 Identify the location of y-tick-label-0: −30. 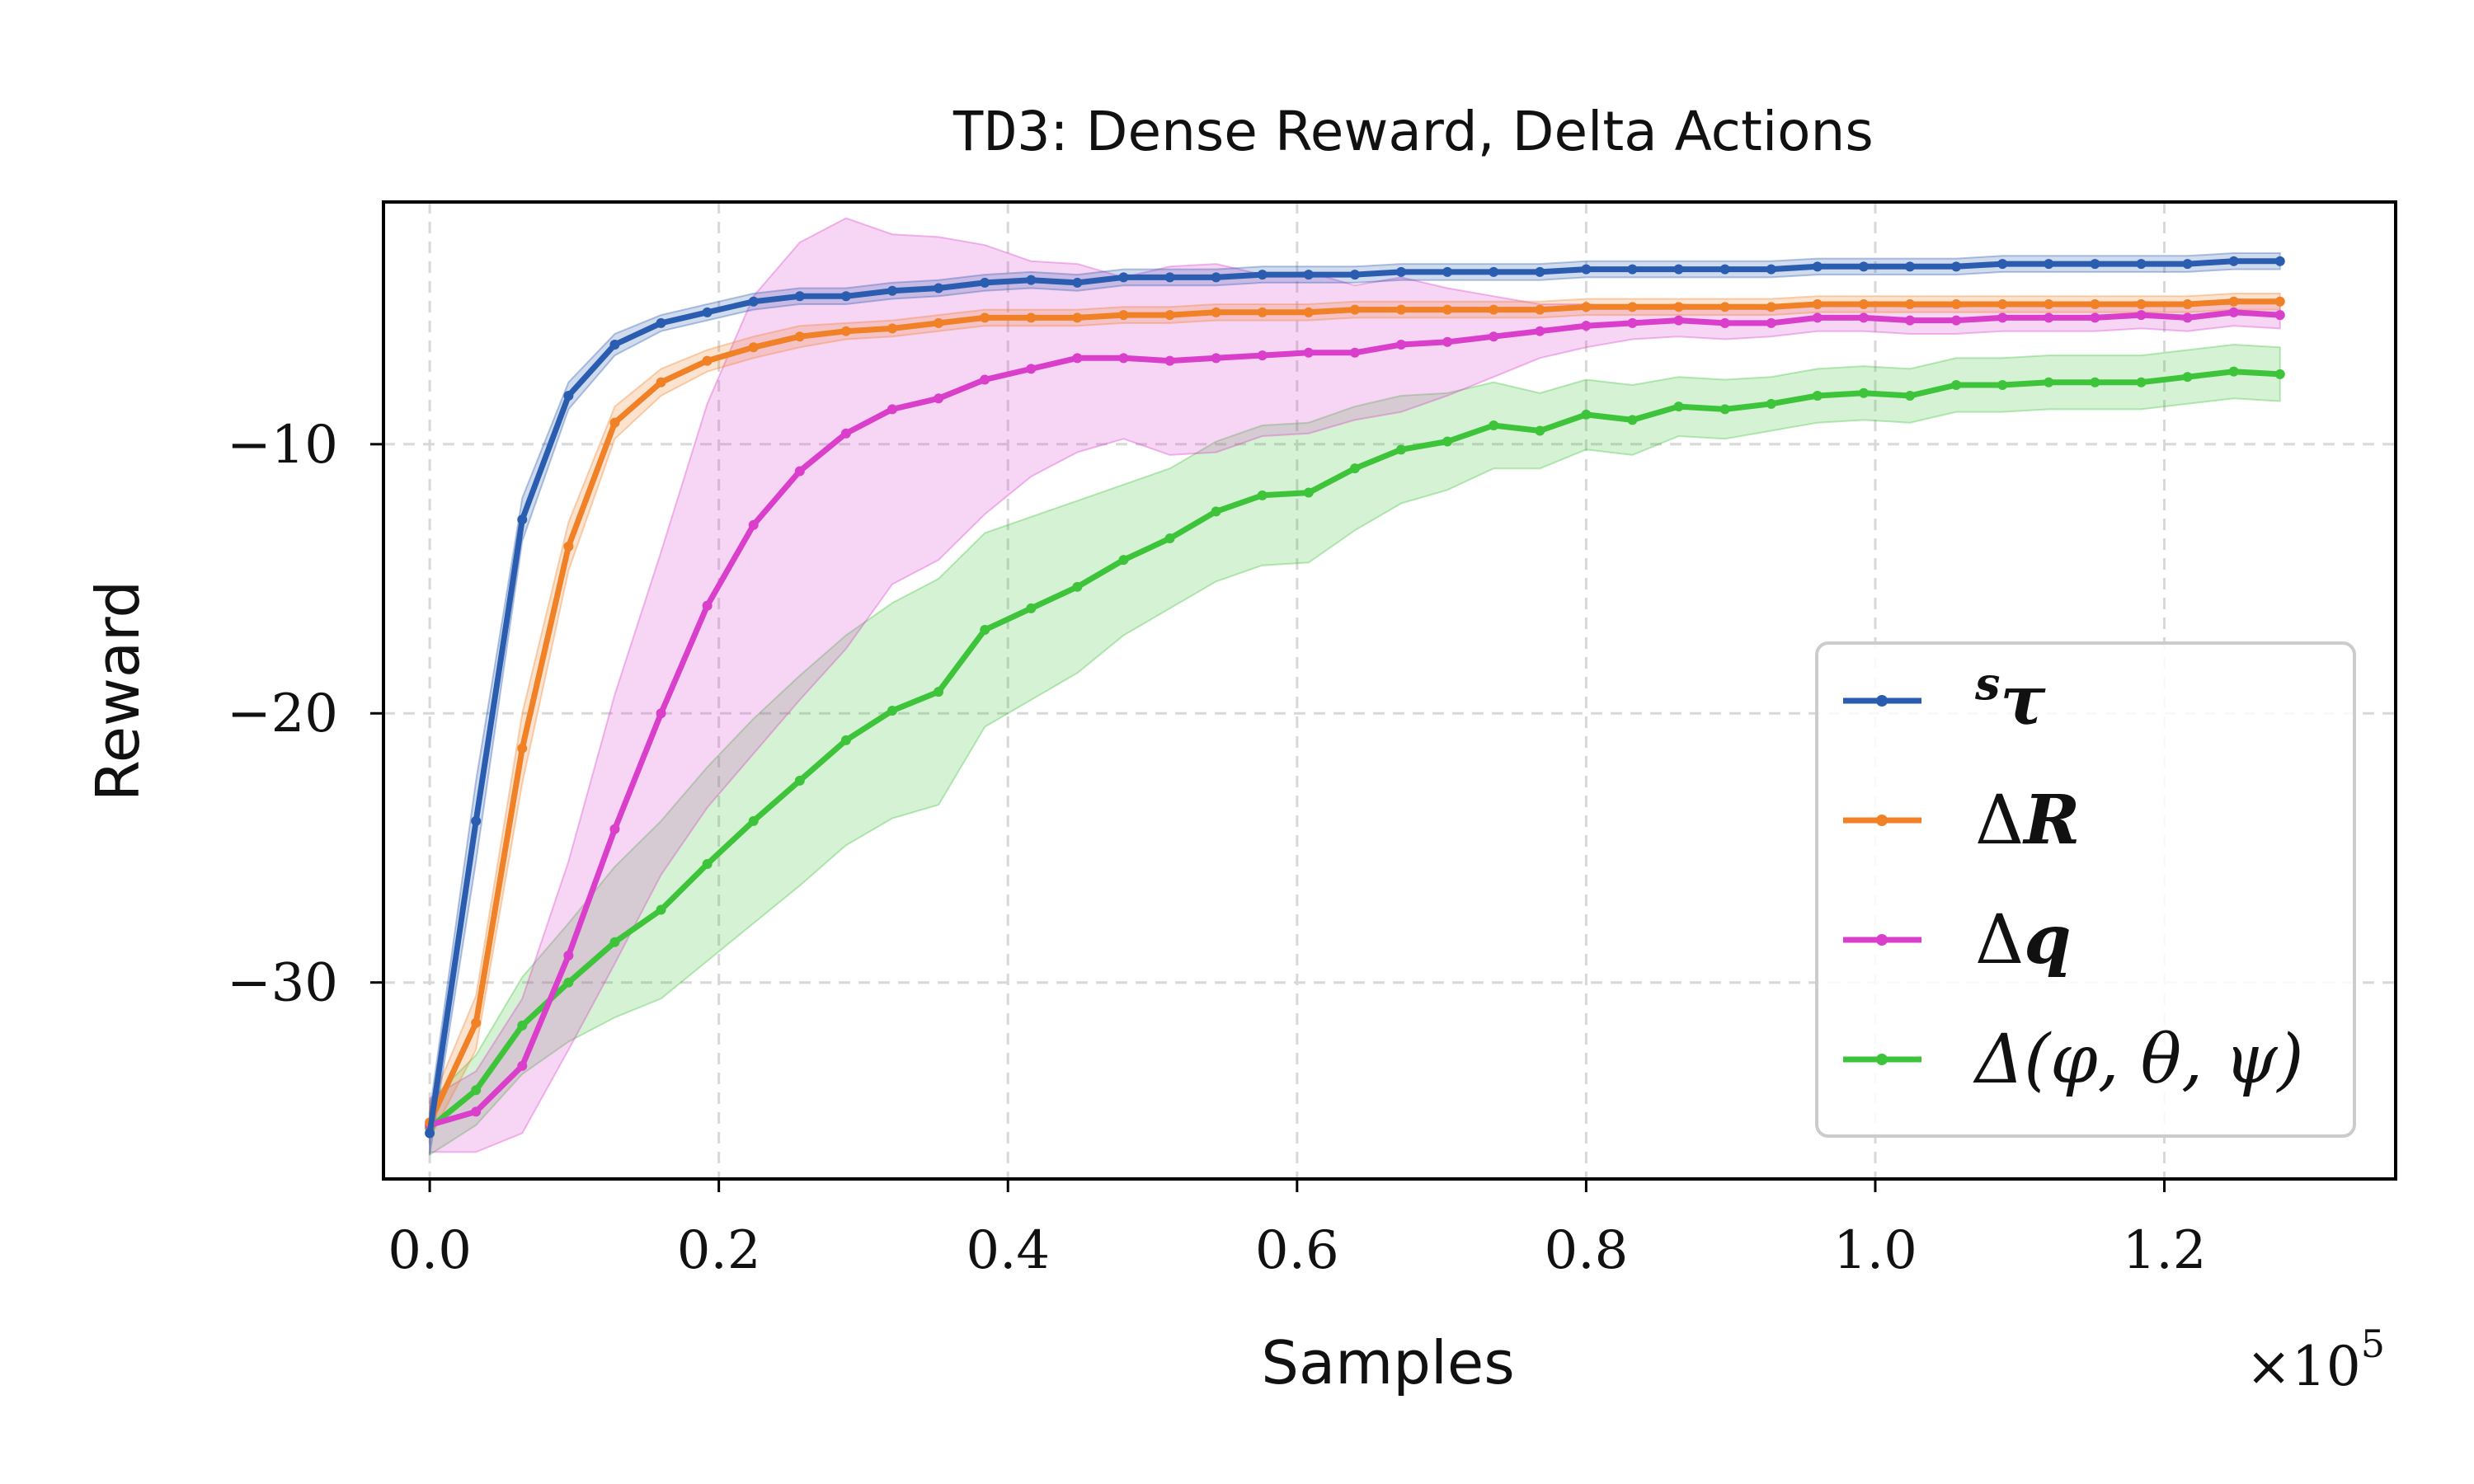
(282, 983).